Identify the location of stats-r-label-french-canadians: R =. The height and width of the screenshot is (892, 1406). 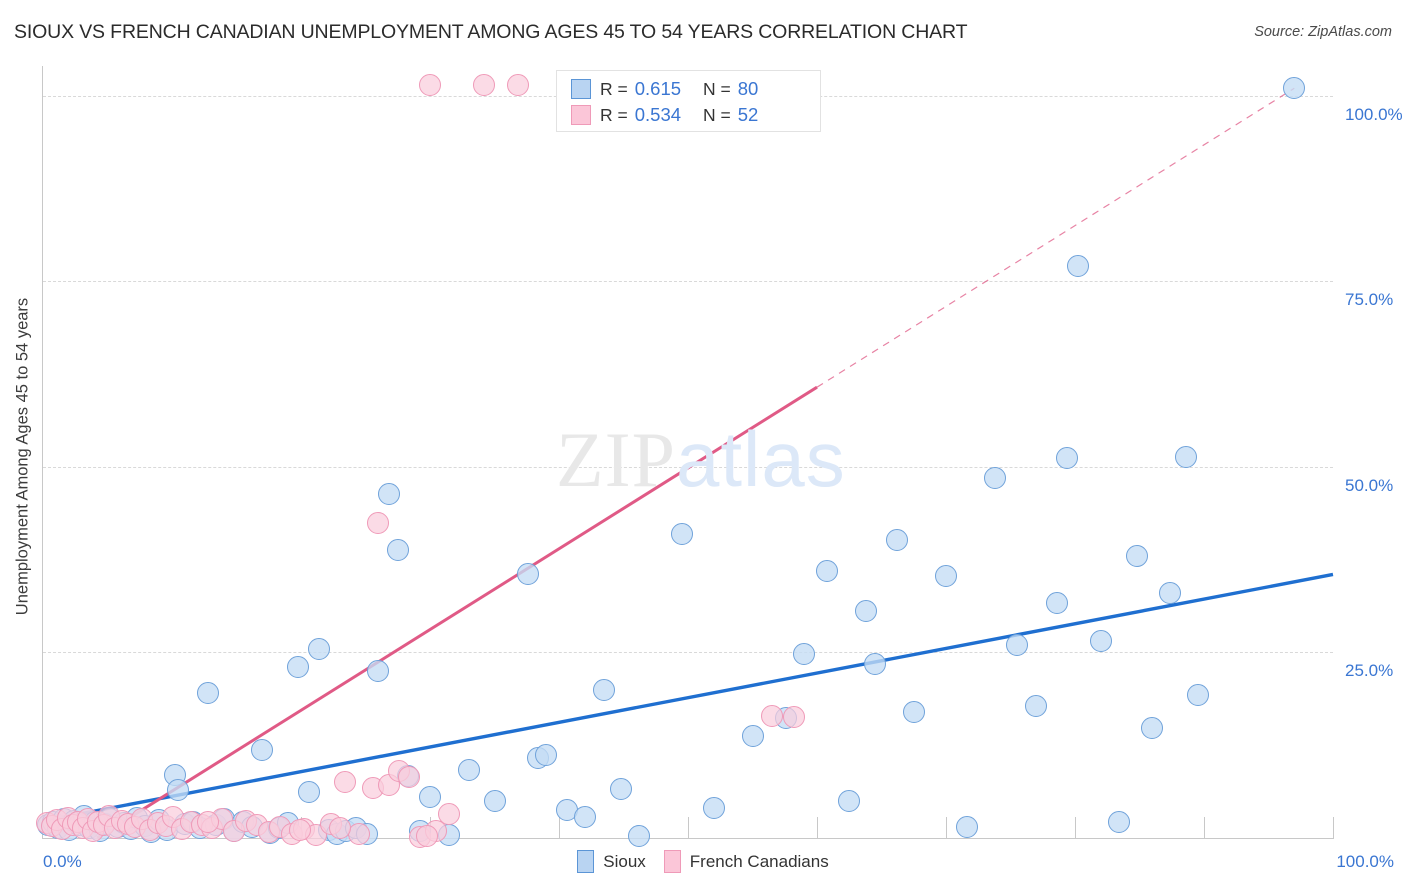
(614, 114).